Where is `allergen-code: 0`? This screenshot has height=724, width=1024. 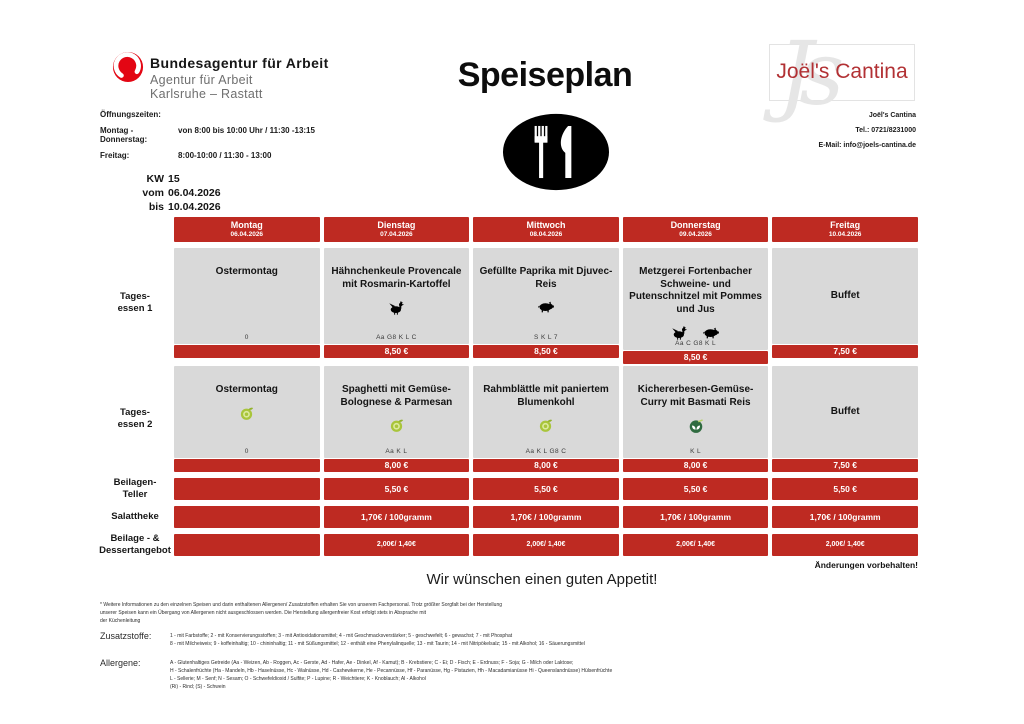
allergen-code: 0 is located at coordinates (246, 451).